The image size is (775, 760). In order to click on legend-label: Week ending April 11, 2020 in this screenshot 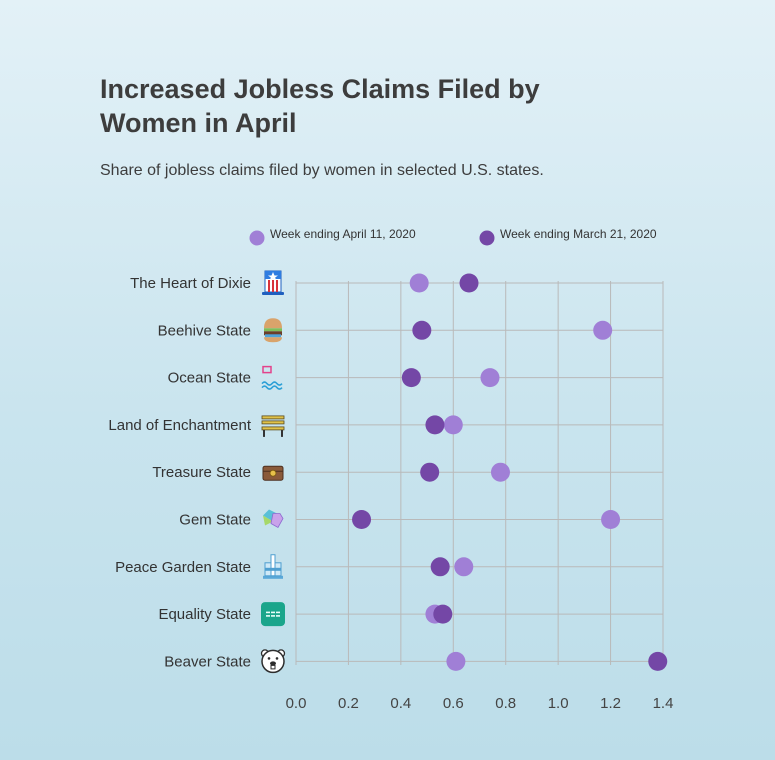, I will do `click(343, 234)`.